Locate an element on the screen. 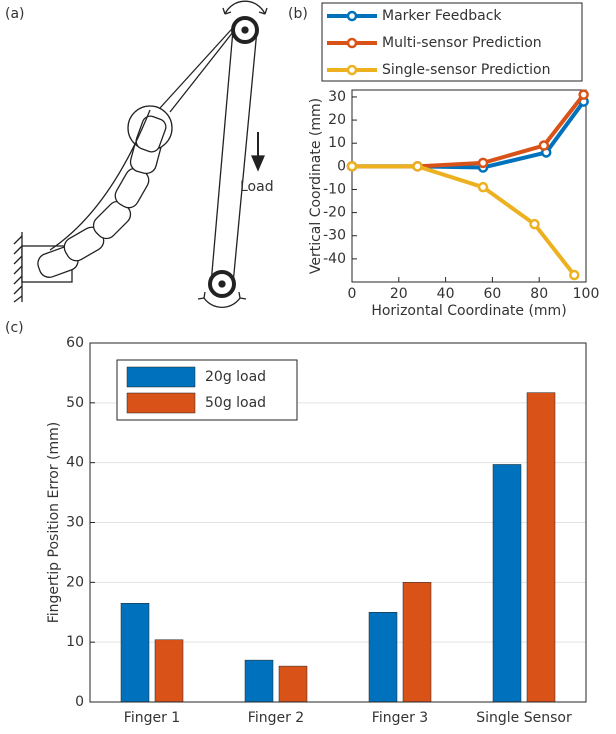 This screenshot has width=616, height=734. x-tick-label: 100 is located at coordinates (586, 294).